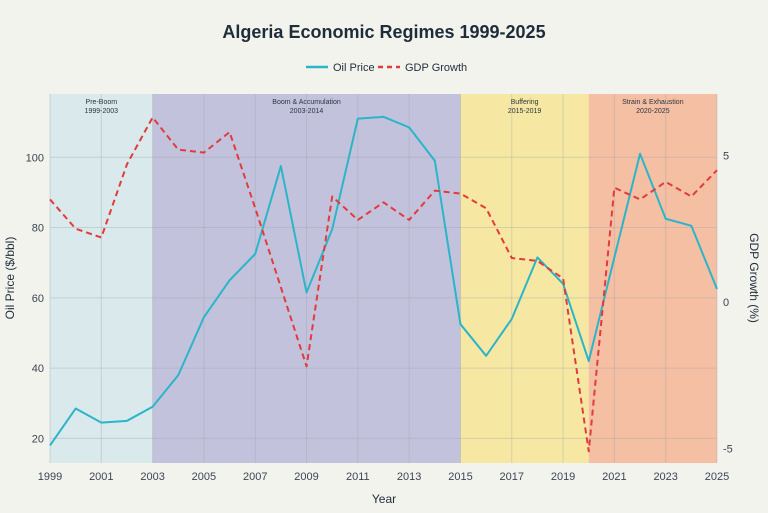  What do you see at coordinates (102, 102) in the screenshot?
I see `regime-label-0: Pre-Boom` at bounding box center [102, 102].